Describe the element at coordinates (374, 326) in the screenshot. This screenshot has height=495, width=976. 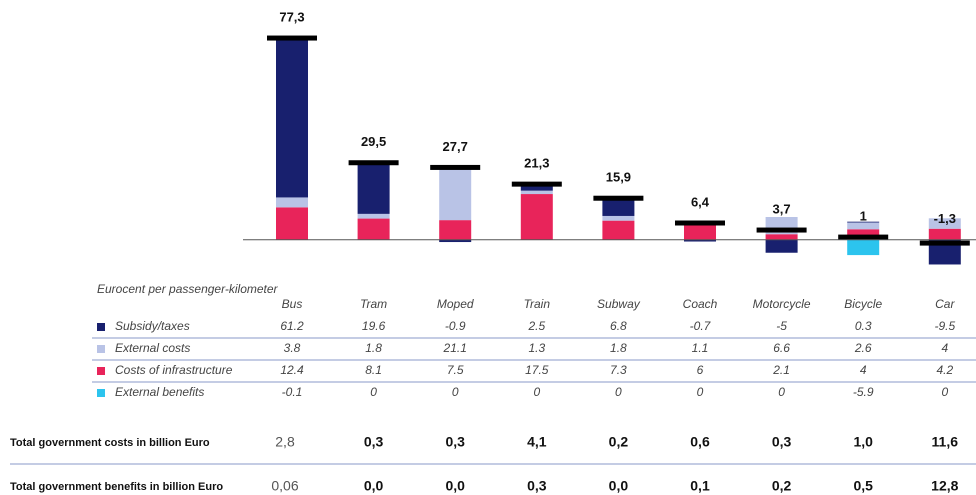
I see `table-cell: 19.6` at that location.